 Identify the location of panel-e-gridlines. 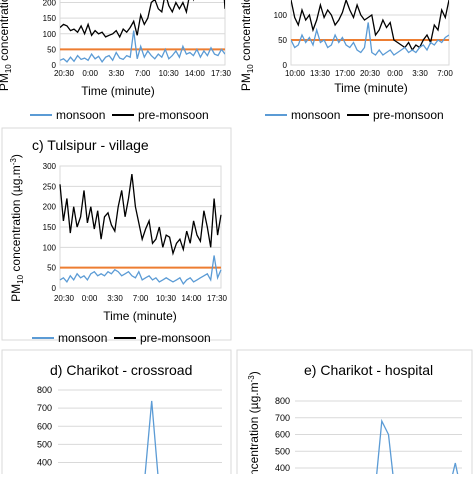
(378, 434).